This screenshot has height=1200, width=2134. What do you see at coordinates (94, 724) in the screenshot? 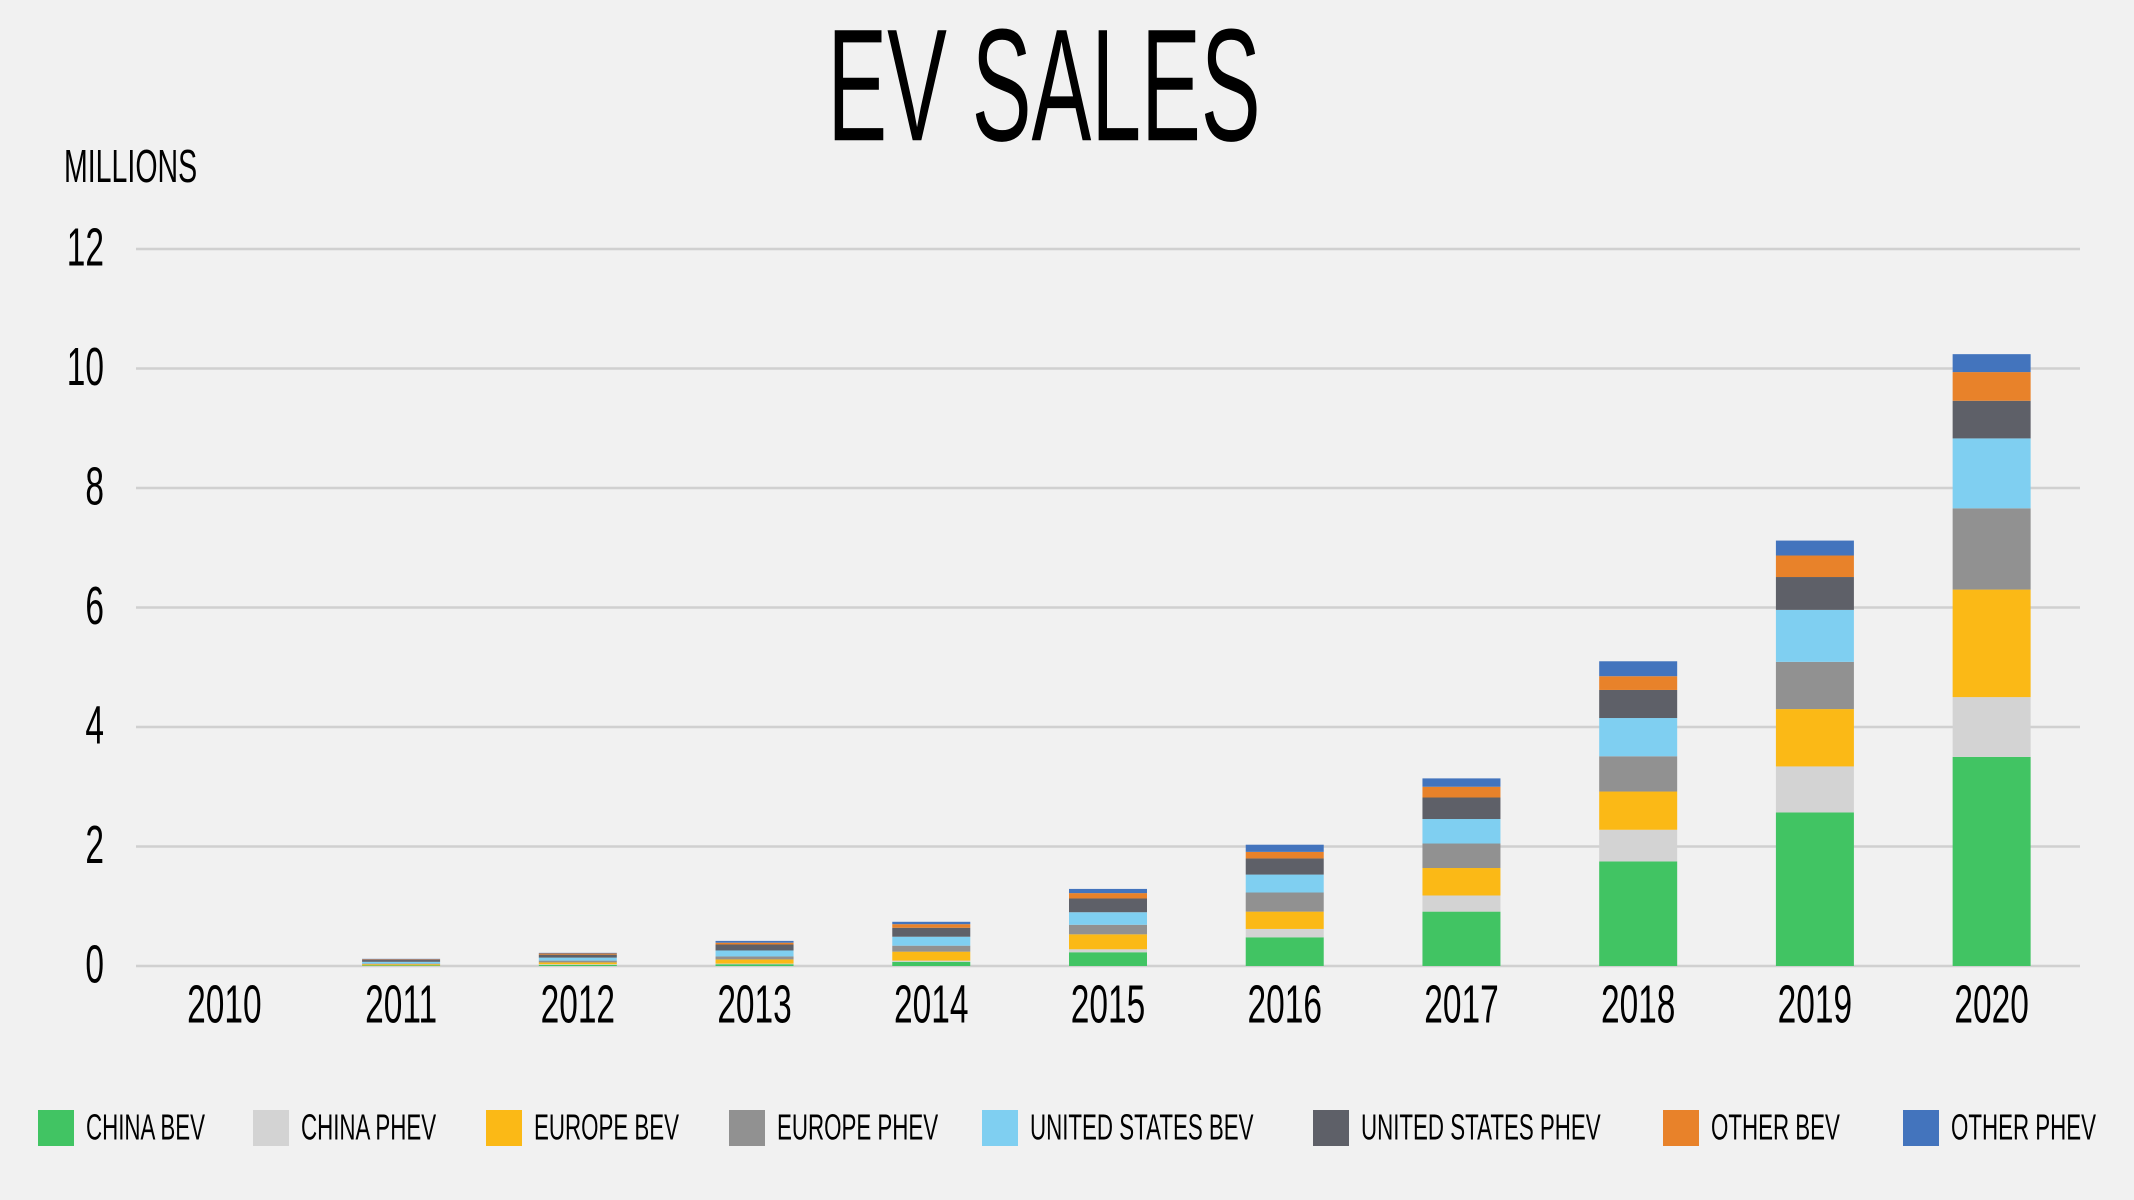
I see `y-tick-label: 4` at bounding box center [94, 724].